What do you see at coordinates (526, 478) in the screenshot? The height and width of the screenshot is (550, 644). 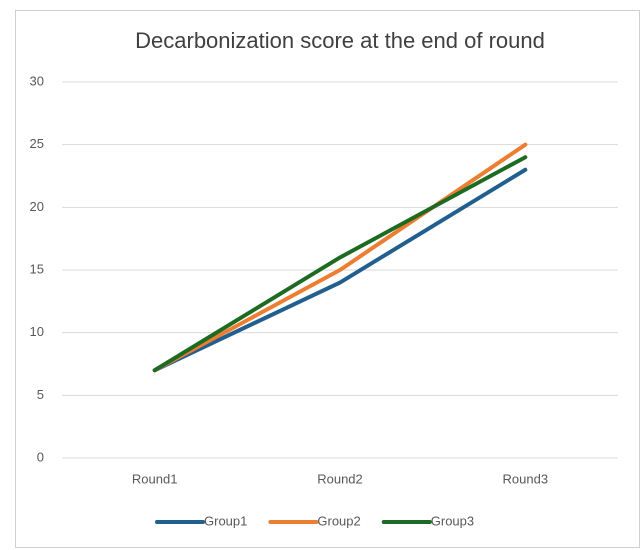 I see `x-tick-label: Round3` at bounding box center [526, 478].